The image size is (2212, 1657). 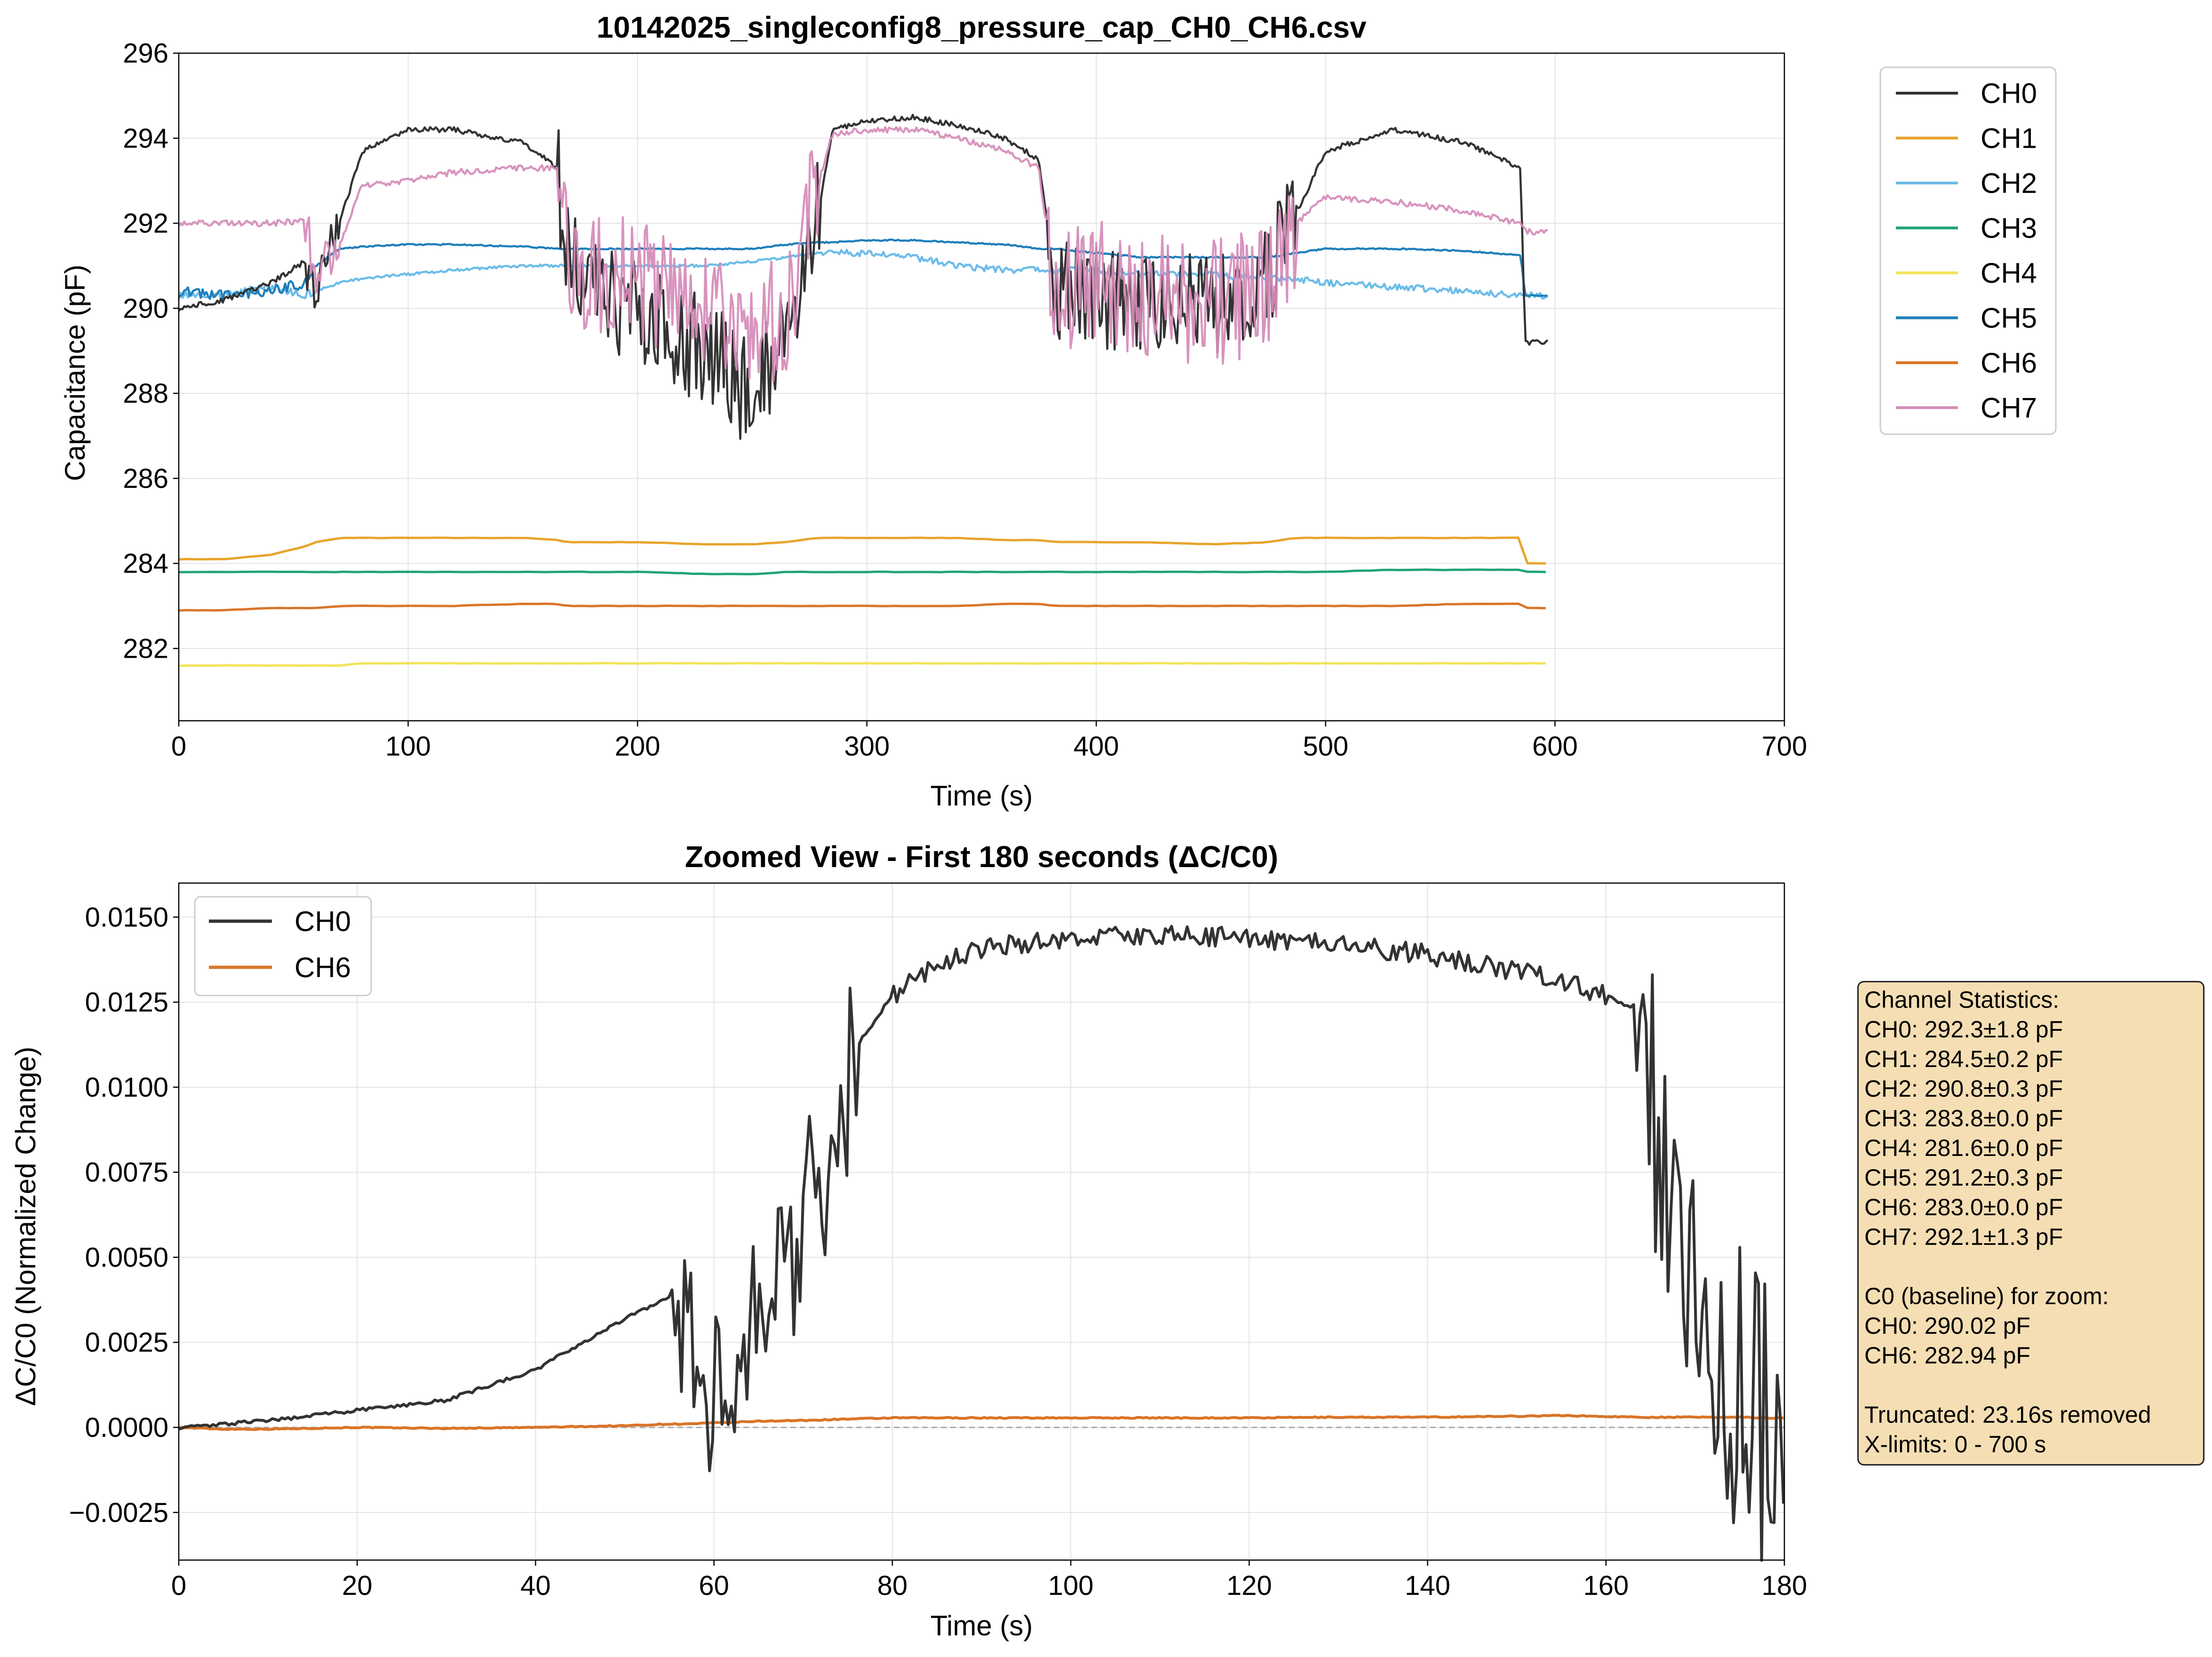 What do you see at coordinates (2009, 408) in the screenshot?
I see `legend-label-ch7: CH7` at bounding box center [2009, 408].